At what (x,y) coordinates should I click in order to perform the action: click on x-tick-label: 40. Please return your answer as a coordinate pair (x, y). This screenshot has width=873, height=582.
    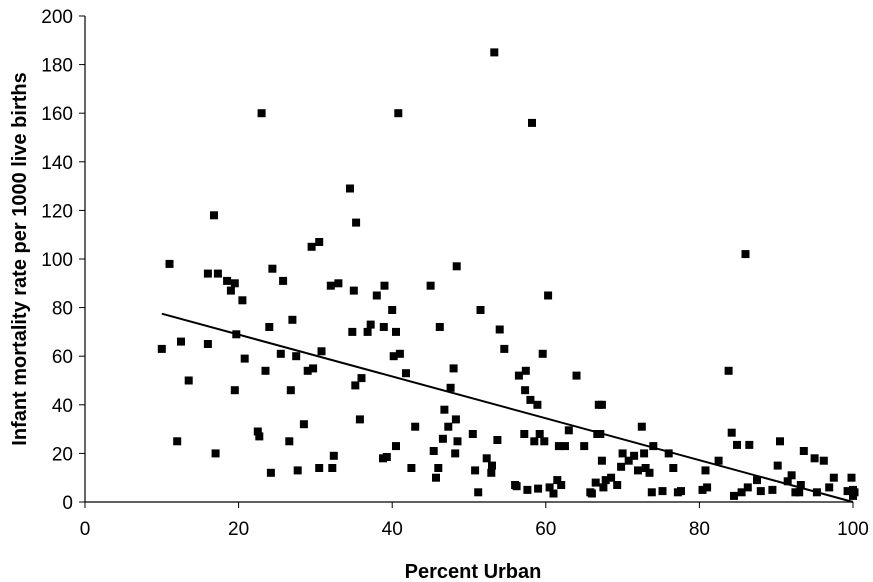
    Looking at the image, I should click on (392, 529).